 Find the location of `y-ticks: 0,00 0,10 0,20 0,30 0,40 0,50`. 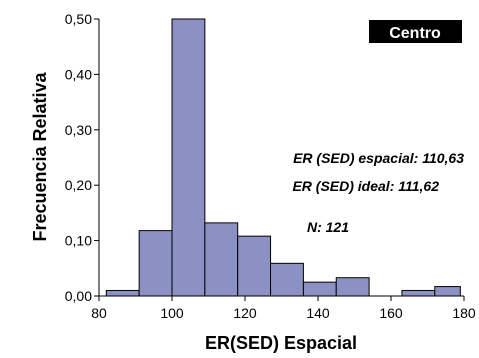

y-ticks: 0,00 0,10 0,20 0,30 0,40 0,50 is located at coordinates (82, 157).